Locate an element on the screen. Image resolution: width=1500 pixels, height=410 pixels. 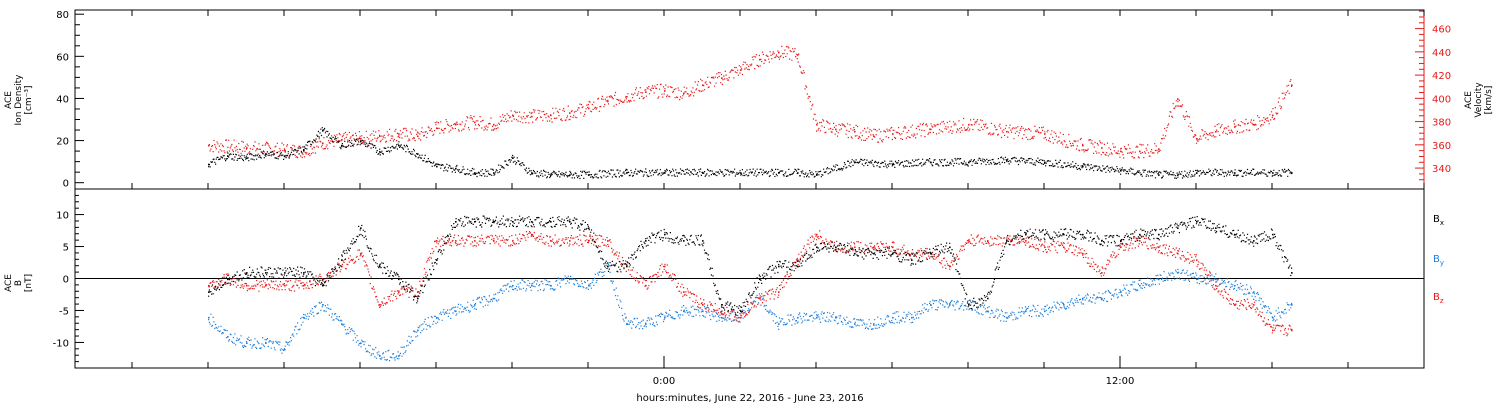
legend-bz: Bz is located at coordinates (1438, 298).